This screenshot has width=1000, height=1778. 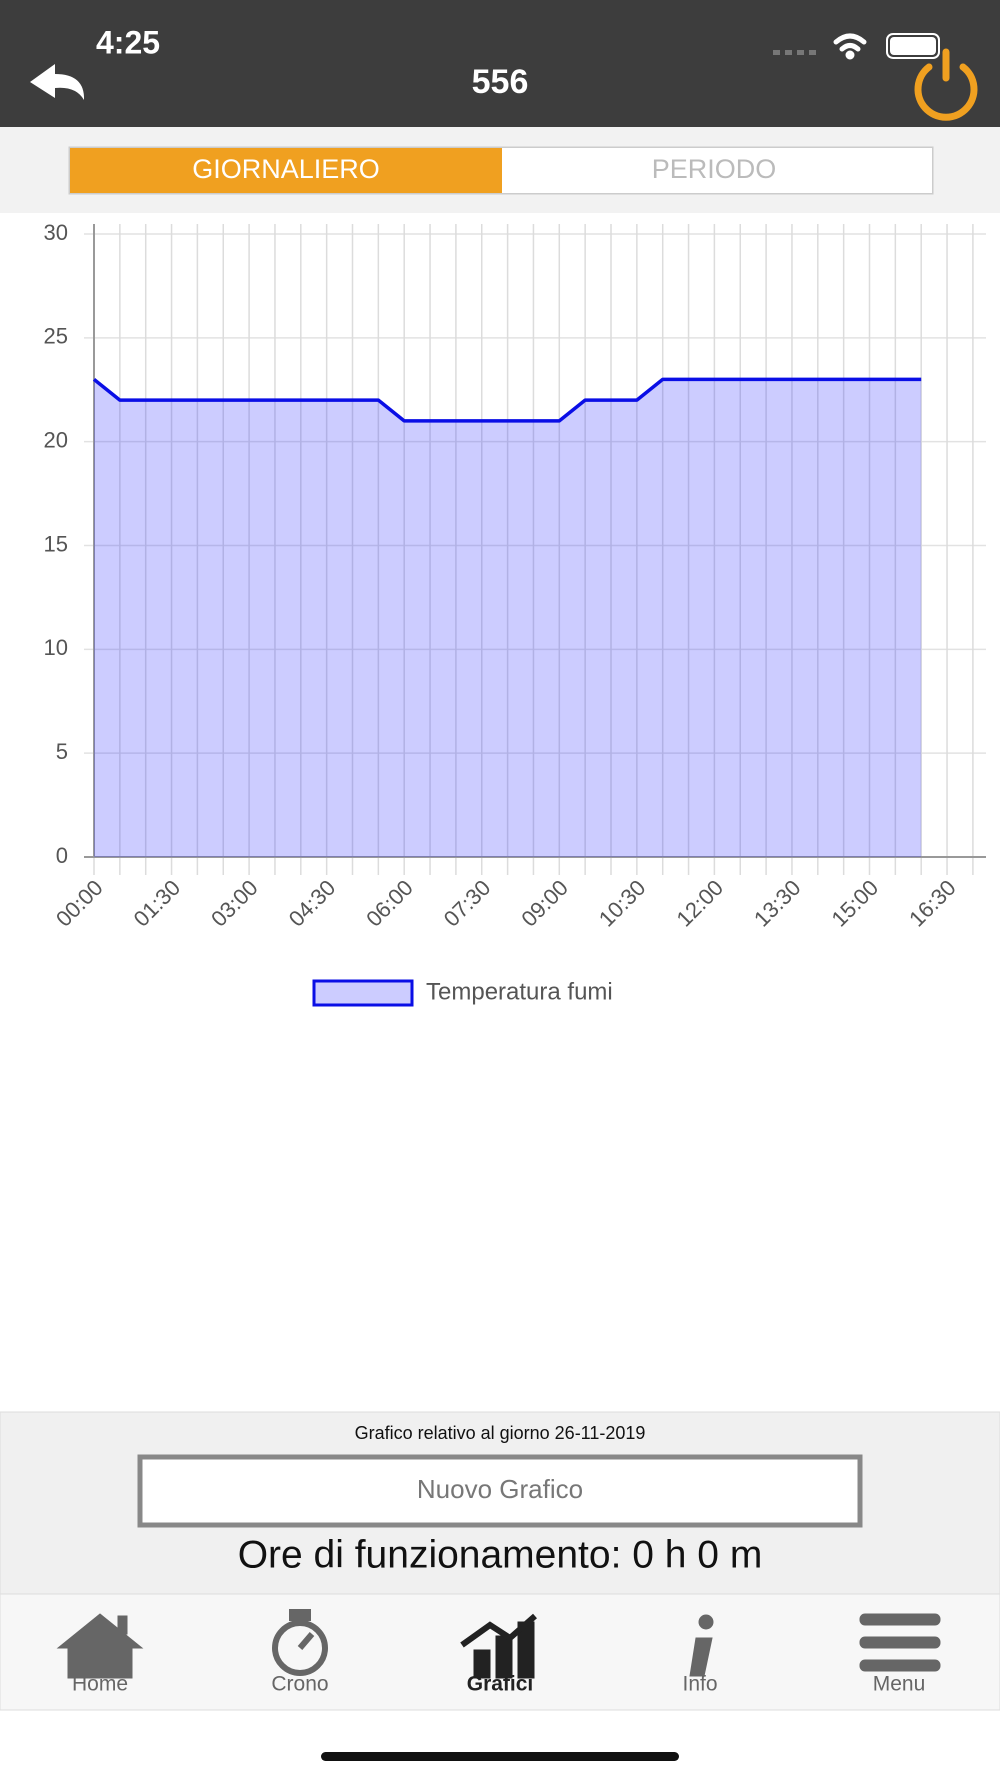 I want to click on x-tick-label: 06:00, so click(x=389, y=903).